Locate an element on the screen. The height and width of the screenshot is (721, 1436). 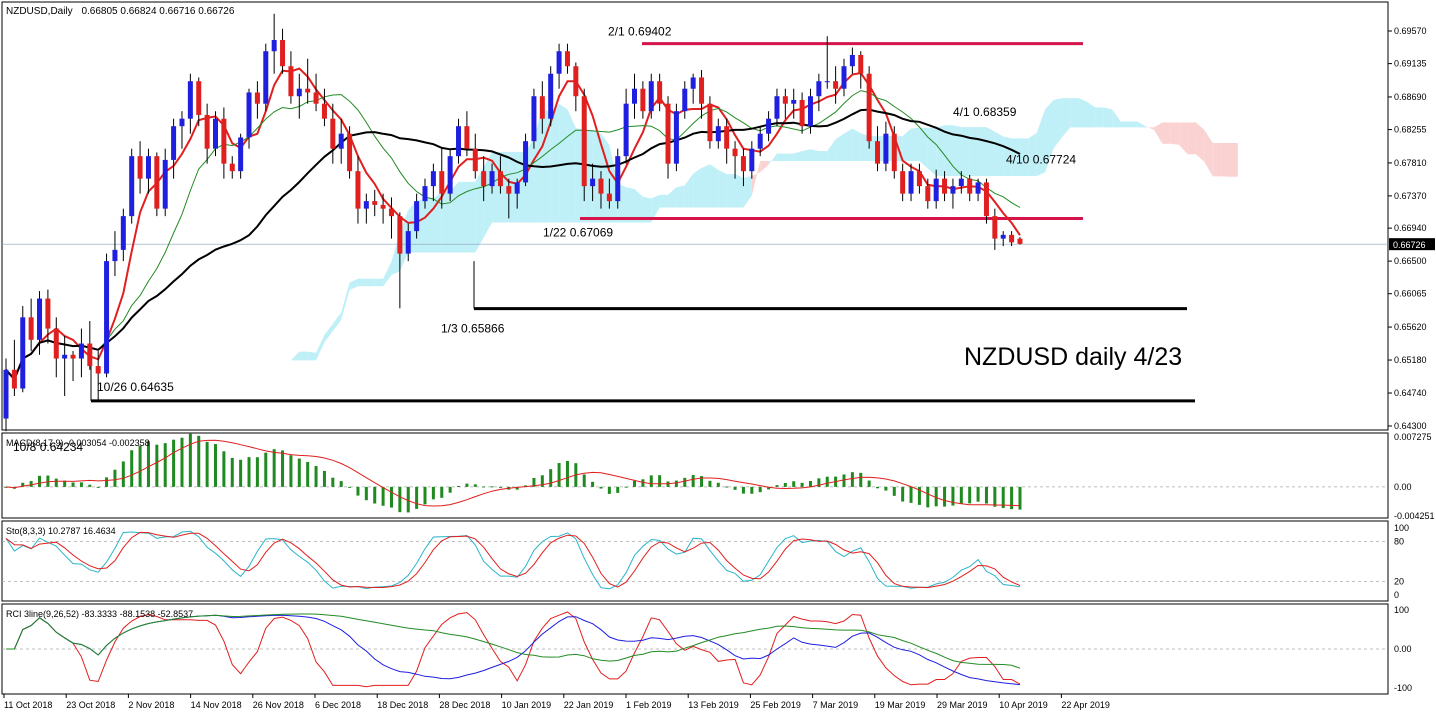
date-tick-label: 22 Jan 2019 is located at coordinates (589, 705).